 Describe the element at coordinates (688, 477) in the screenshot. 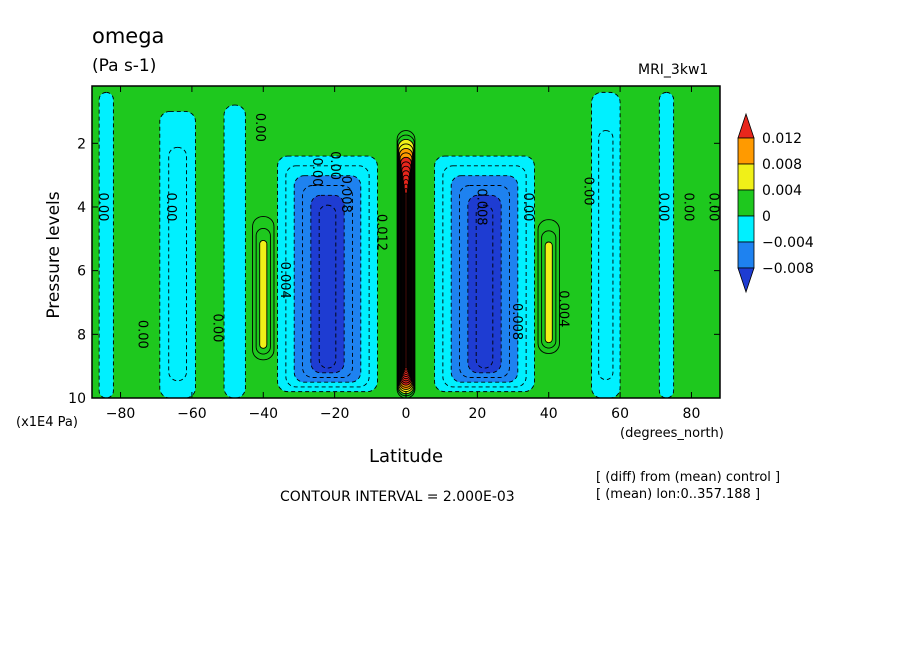

I see `note-diff: [ (diff) from (mean) control ]` at that location.